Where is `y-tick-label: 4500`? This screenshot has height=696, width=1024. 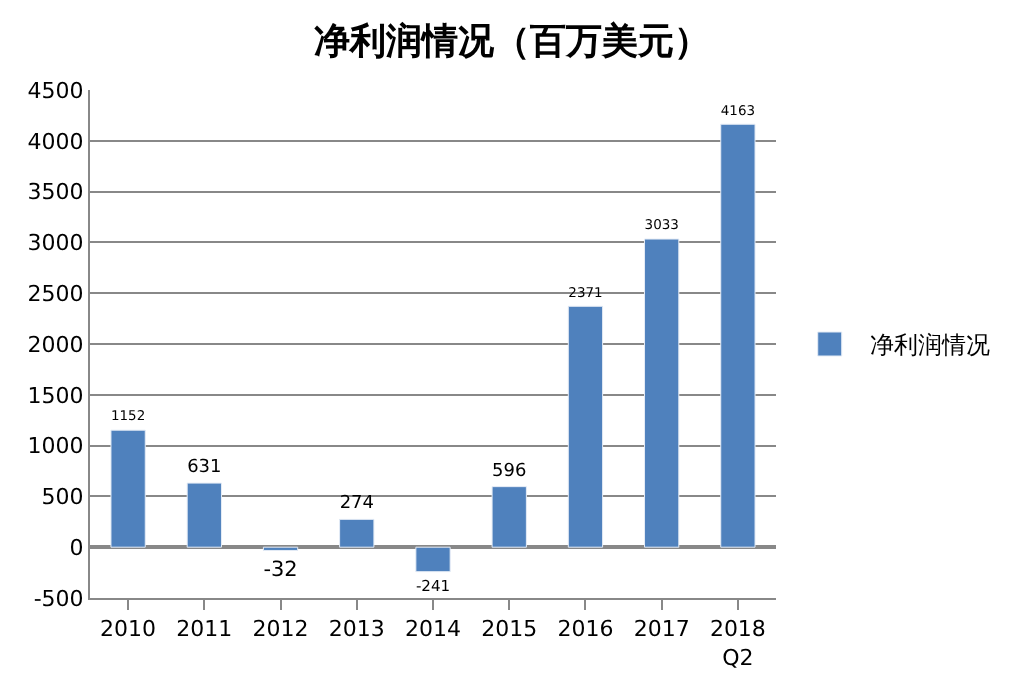 y-tick-label: 4500 is located at coordinates (55, 90).